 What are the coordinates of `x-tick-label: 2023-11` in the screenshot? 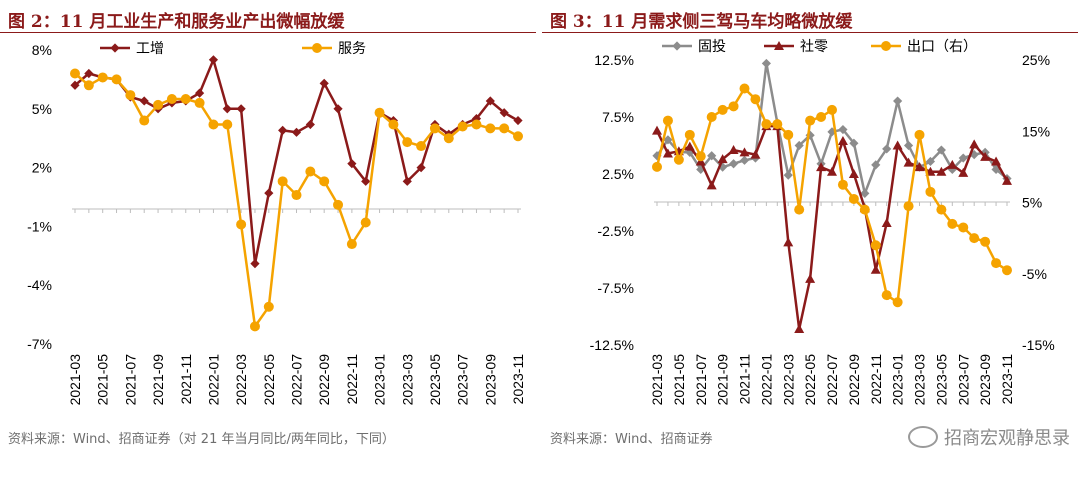 It's located at (518, 379).